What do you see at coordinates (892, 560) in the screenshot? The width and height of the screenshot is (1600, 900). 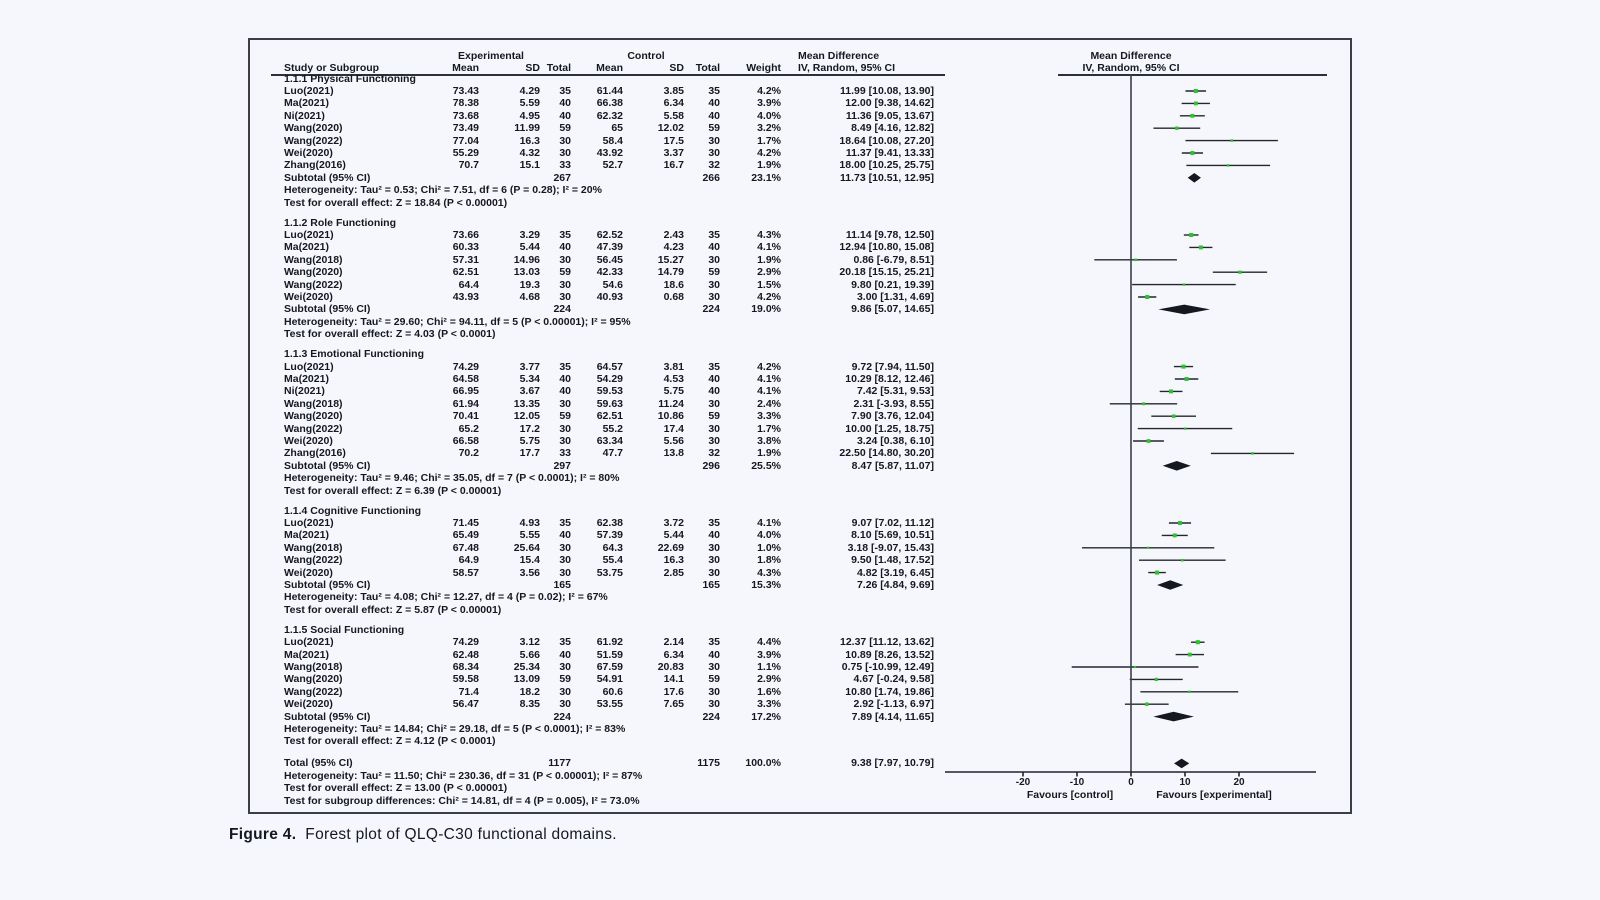 I see `mean-difference-ci: 9.50 [1.48, 17.52]` at bounding box center [892, 560].